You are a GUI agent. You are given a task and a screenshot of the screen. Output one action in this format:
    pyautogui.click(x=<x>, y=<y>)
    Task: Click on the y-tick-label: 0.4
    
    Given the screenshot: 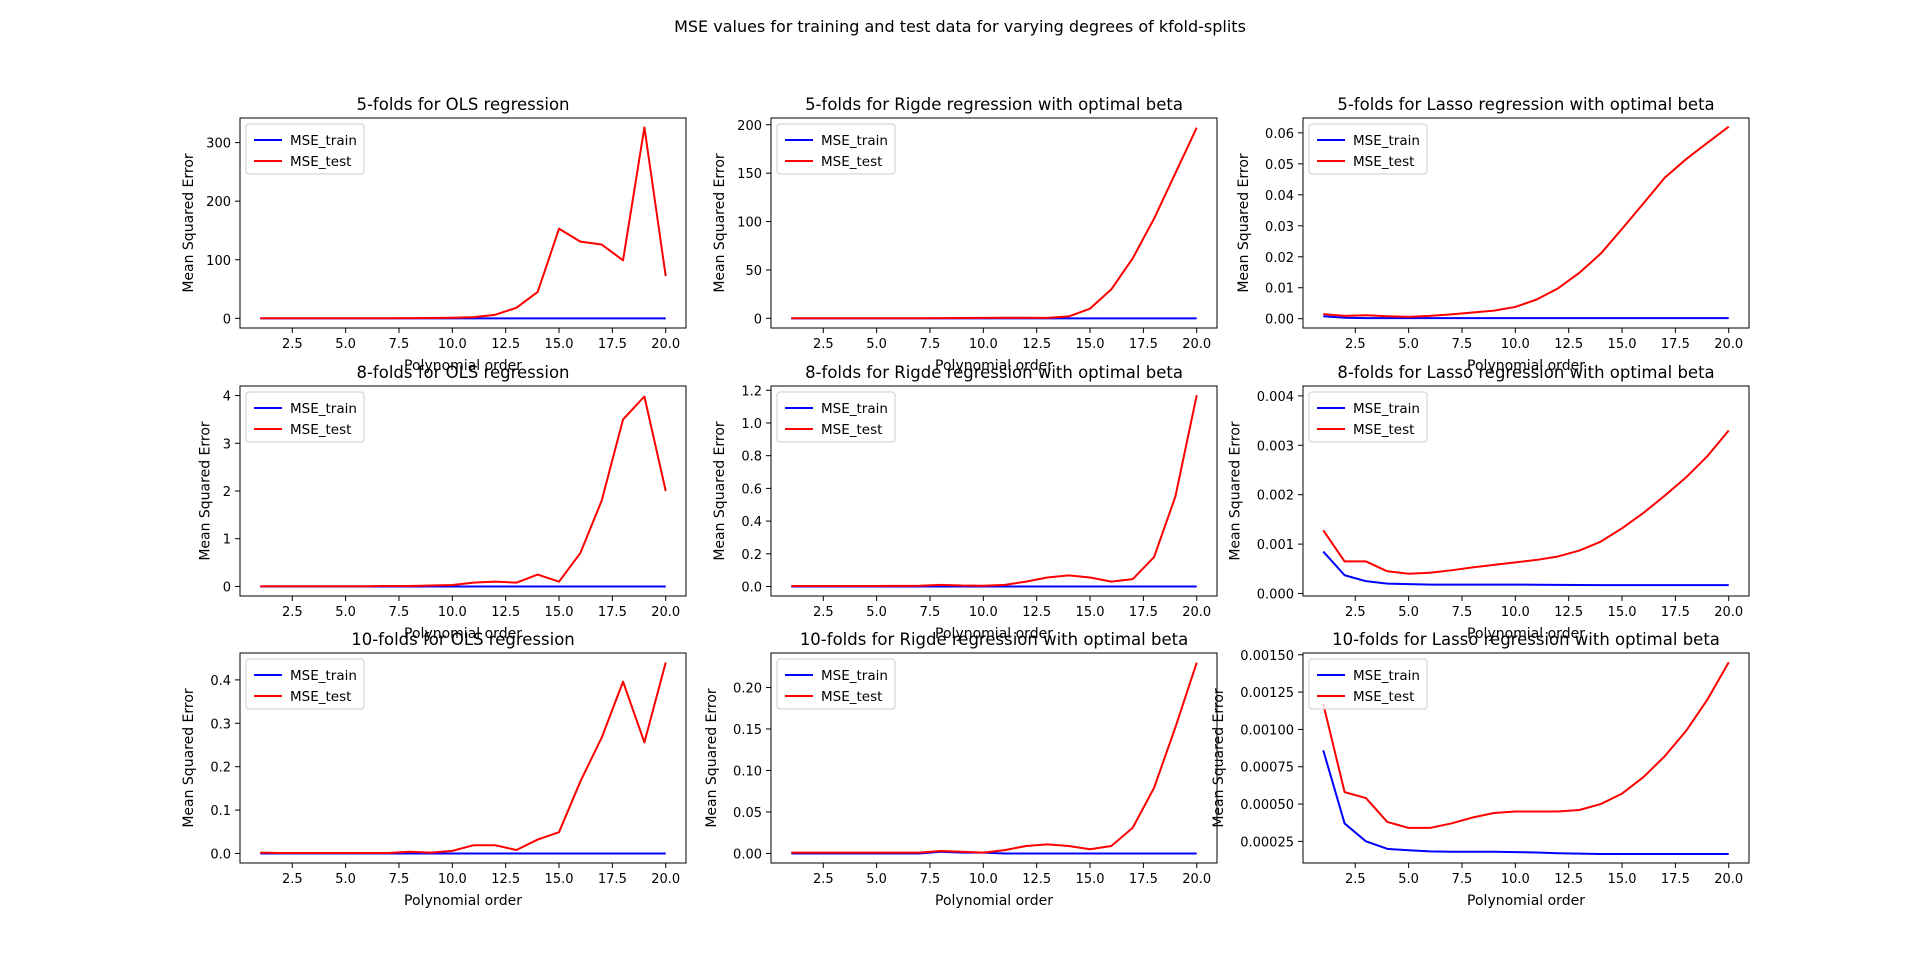 What is the action you would take?
    pyautogui.click(x=220, y=681)
    